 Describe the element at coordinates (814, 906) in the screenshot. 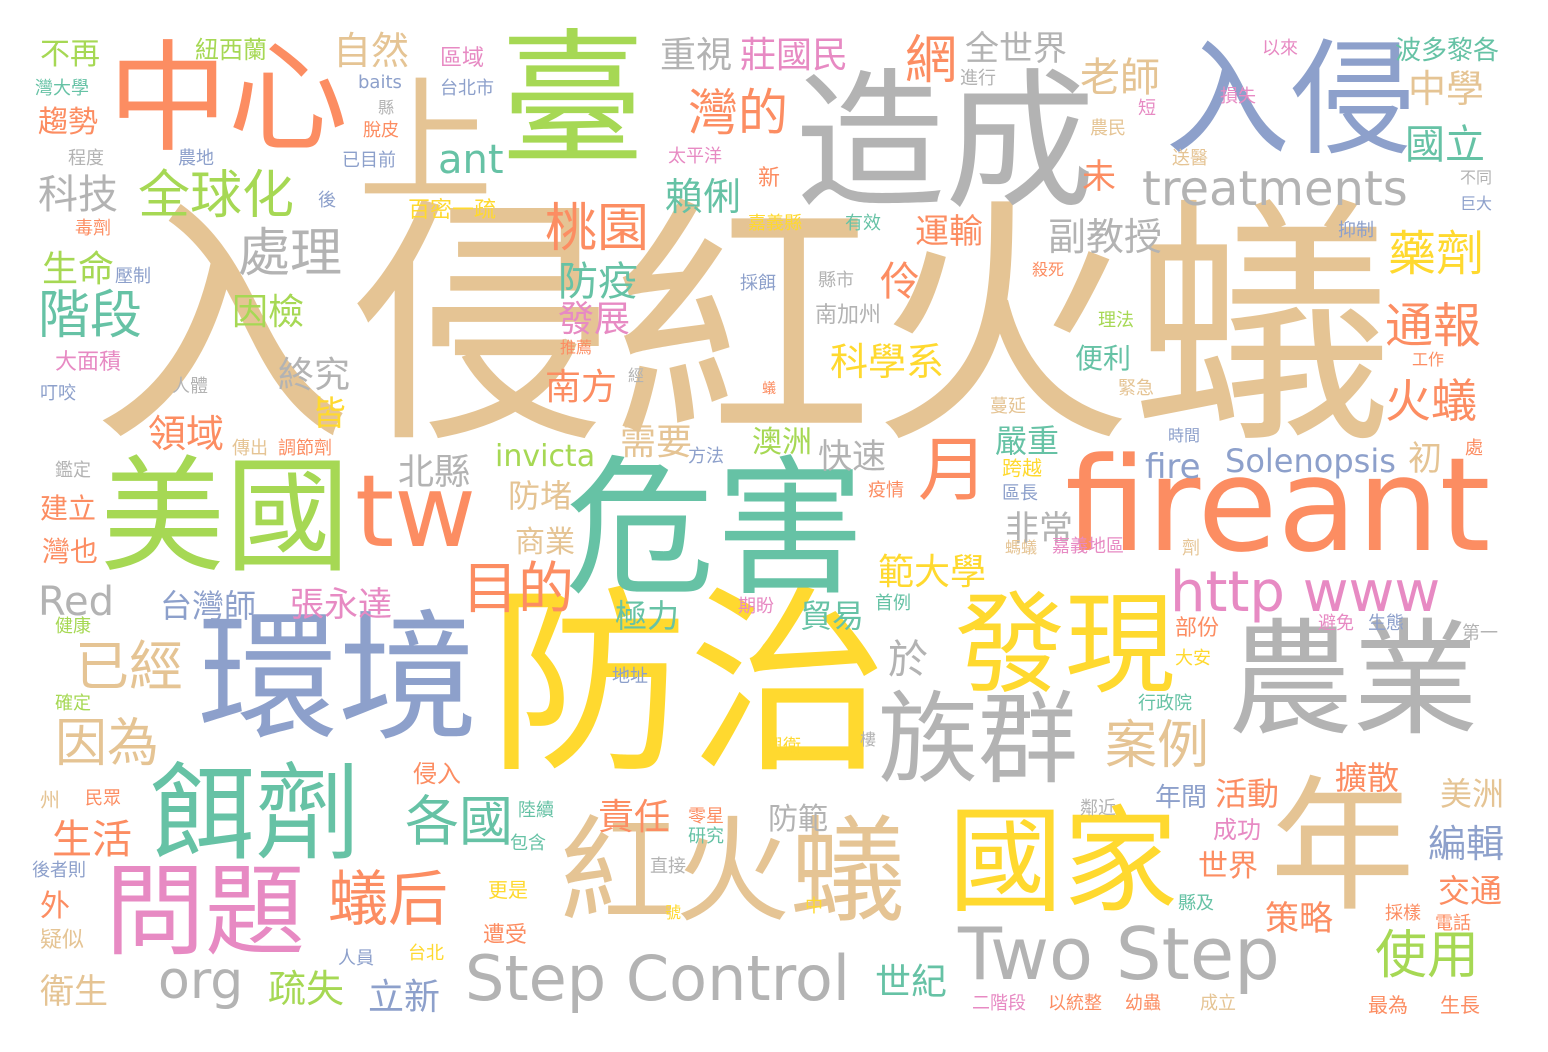

I see `word-in: 中` at that location.